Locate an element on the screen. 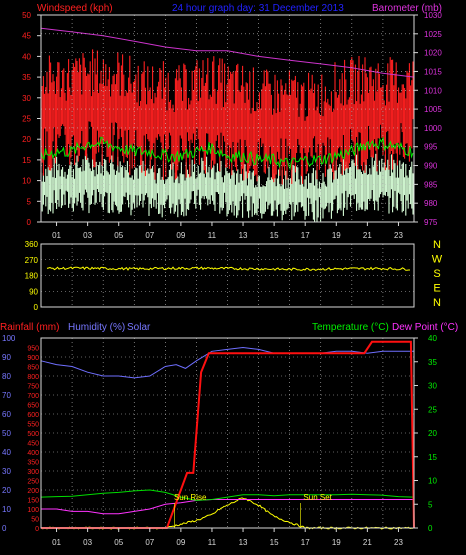 This screenshot has height=555, width=466. rainfall-tick-label: 800 is located at coordinates (33, 377).